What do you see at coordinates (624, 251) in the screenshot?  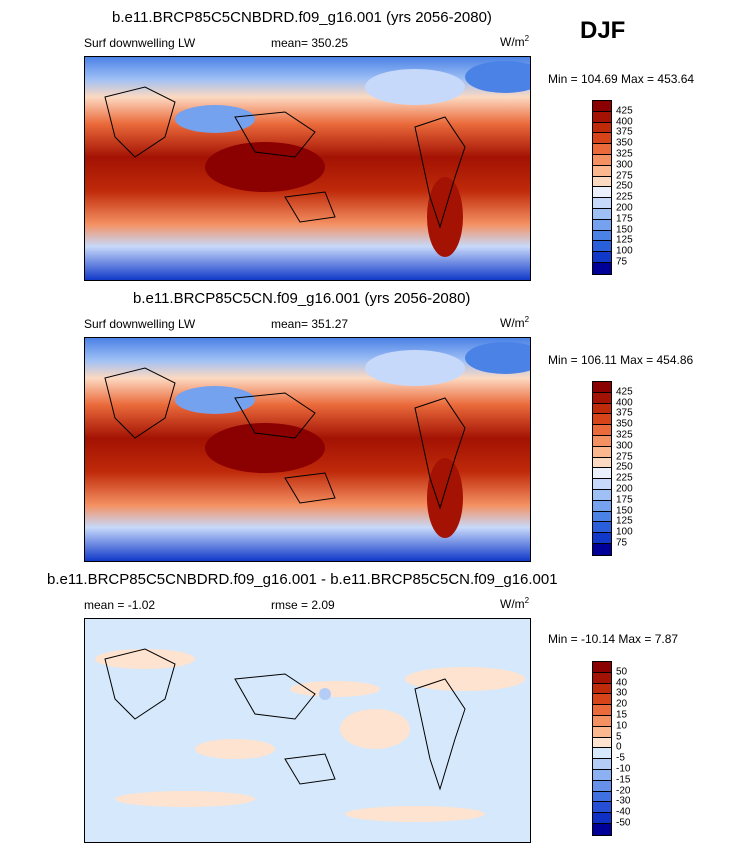 I see `colorbar-tick-label: 100` at bounding box center [624, 251].